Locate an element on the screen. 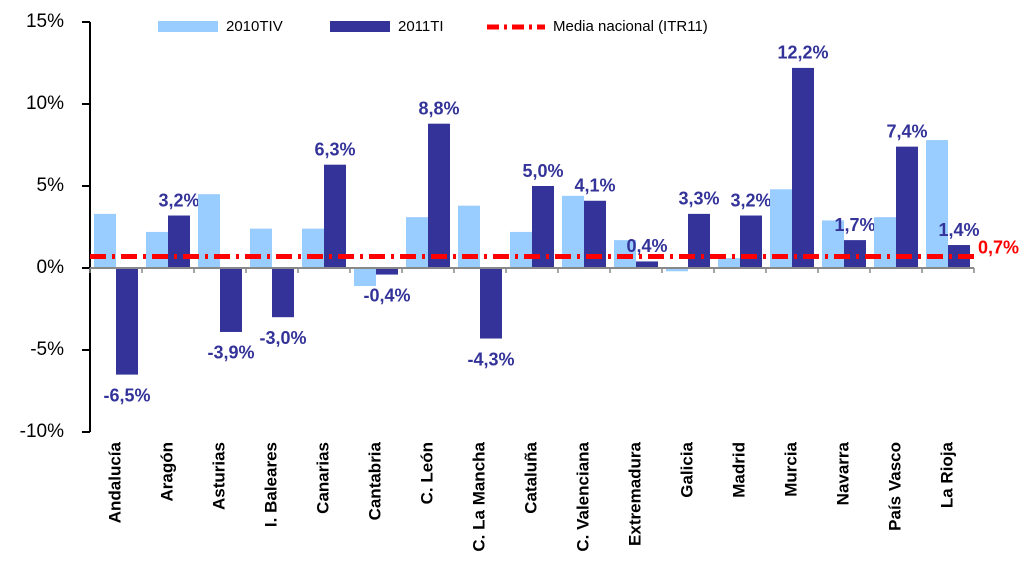 This screenshot has width=1022, height=586. x-tick-label: C. La Mancha is located at coordinates (478, 496).